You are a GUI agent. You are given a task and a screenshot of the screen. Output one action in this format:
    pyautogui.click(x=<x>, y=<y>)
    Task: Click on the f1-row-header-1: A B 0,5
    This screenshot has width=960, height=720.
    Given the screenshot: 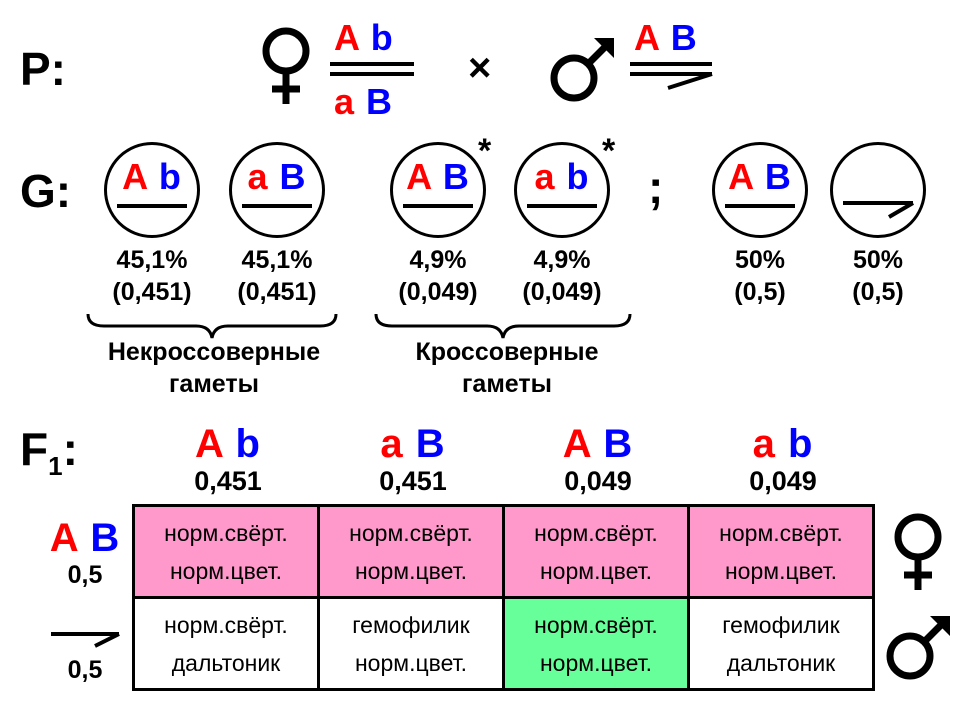 What is the action you would take?
    pyautogui.click(x=85, y=552)
    